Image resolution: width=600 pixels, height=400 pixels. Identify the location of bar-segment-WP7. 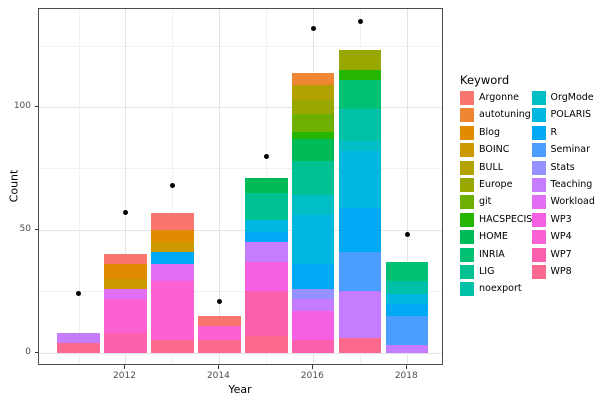
(125, 343).